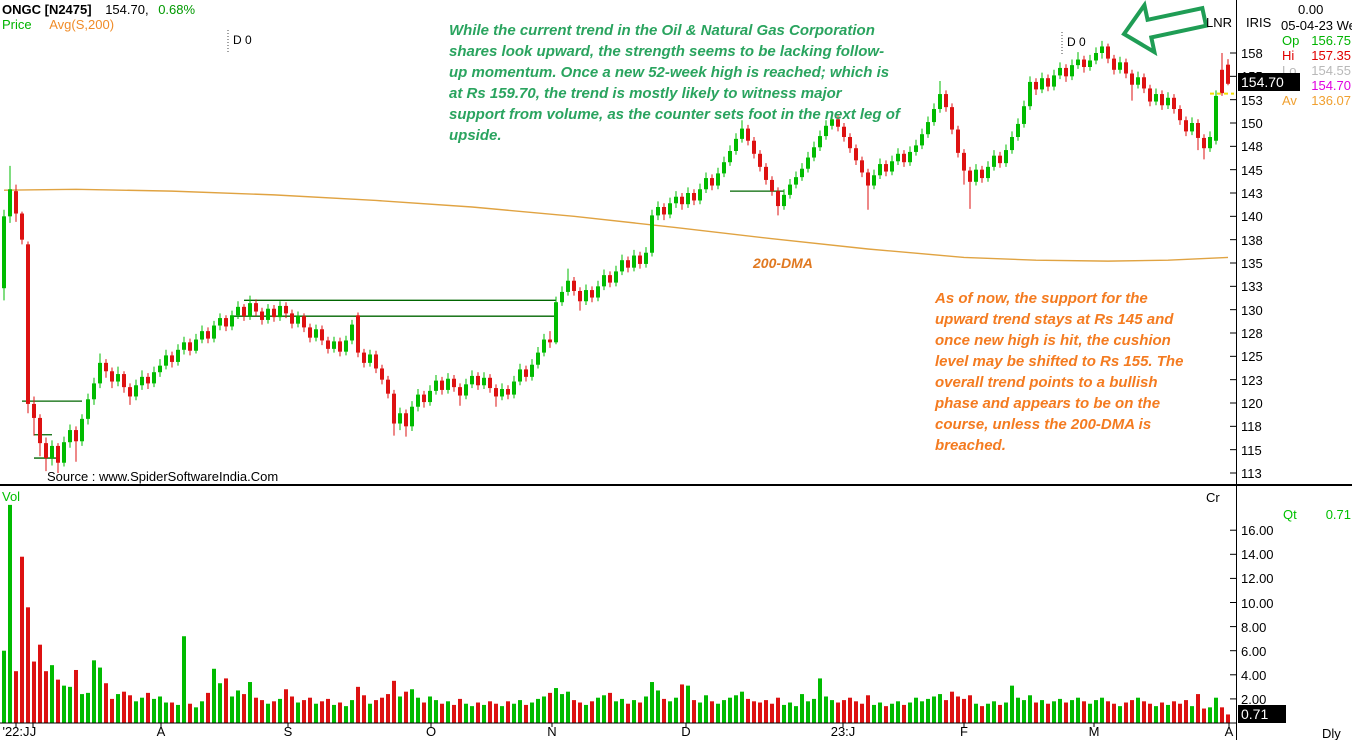  I want to click on average-value: 136.07, so click(1331, 100).